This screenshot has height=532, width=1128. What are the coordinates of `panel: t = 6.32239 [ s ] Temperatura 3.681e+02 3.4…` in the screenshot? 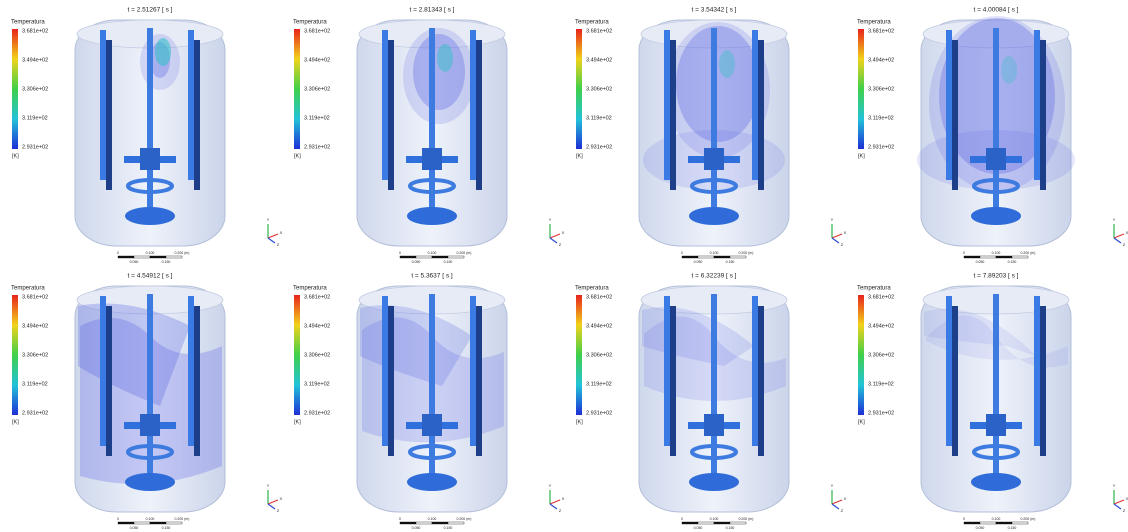 It's located at (711, 401).